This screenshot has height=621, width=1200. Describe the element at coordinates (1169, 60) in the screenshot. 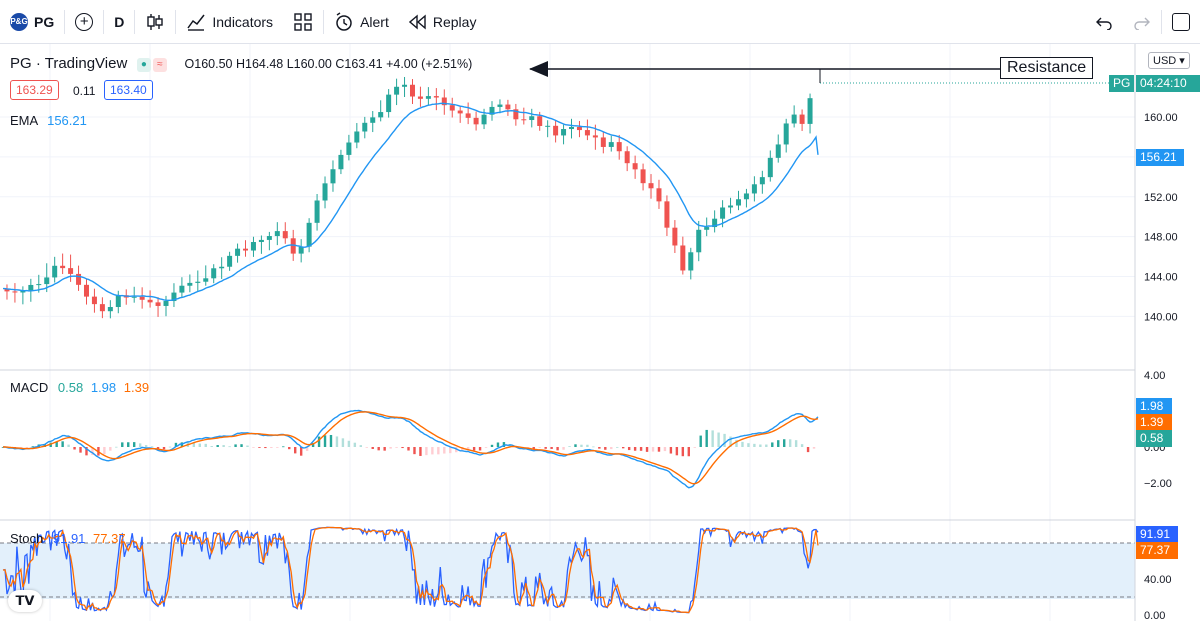

I see `currency-select: USD ▾` at that location.